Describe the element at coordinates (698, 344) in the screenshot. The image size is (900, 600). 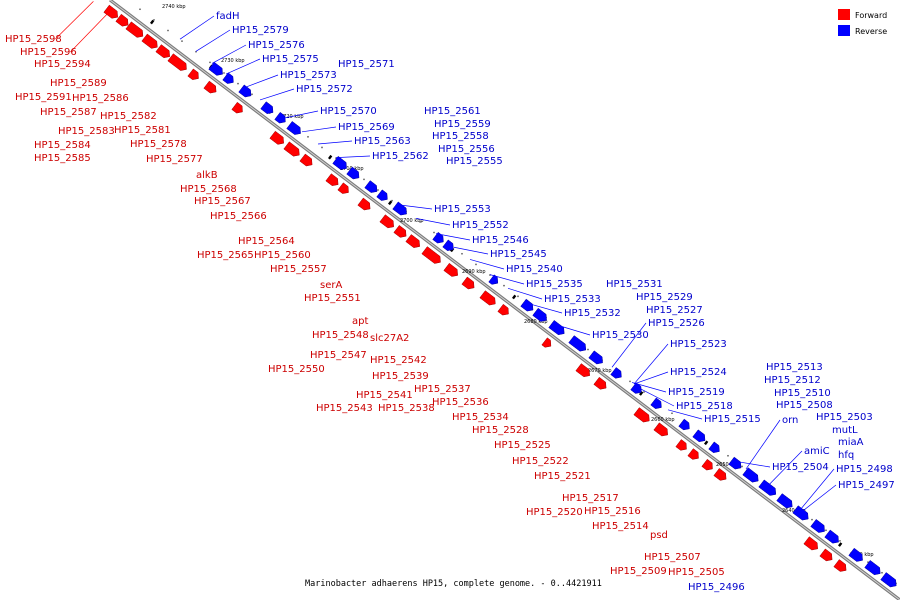
I see `reverse-gene-label: HP15_2523` at that location.